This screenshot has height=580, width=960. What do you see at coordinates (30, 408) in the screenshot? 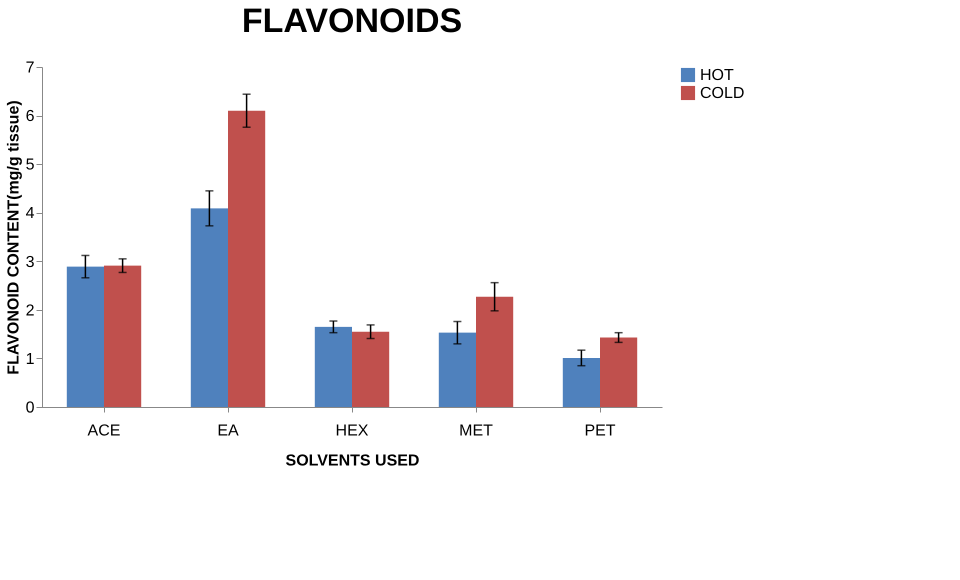
I see `y-tick-label: 0` at bounding box center [30, 408].